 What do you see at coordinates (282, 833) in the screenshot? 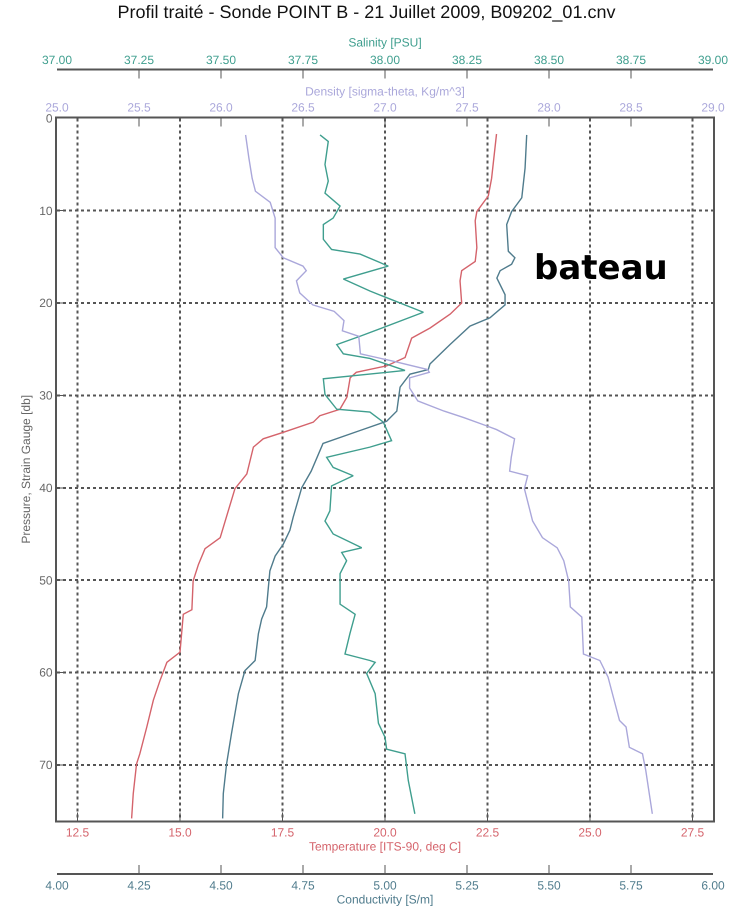
I see `x-tick-label: 17.5` at bounding box center [282, 833].